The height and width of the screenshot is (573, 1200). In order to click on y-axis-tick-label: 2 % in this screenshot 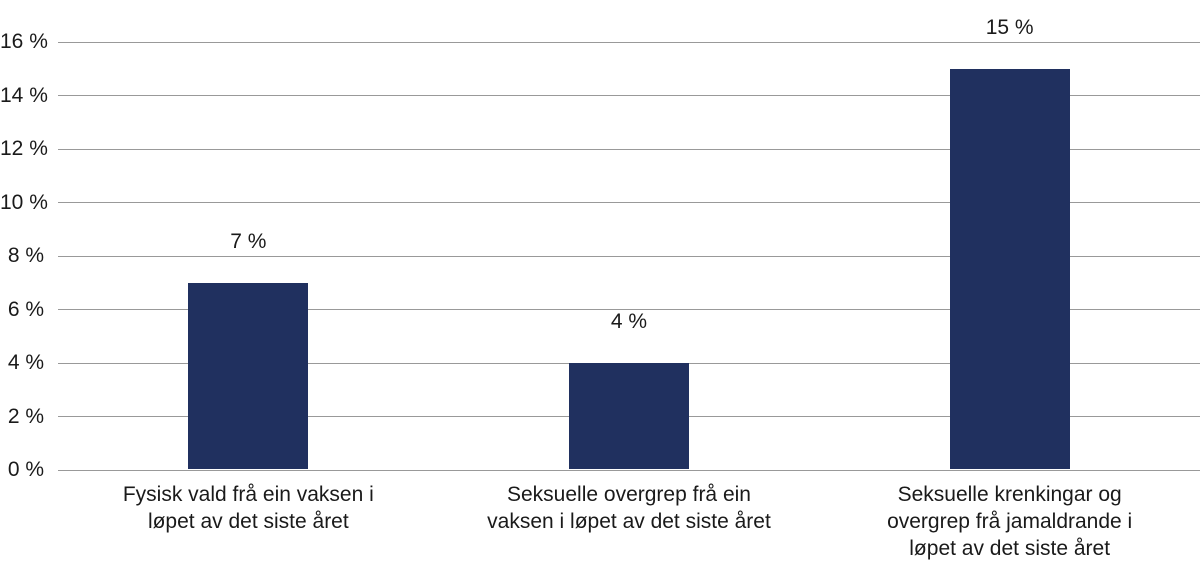, I will do `click(25, 416)`.